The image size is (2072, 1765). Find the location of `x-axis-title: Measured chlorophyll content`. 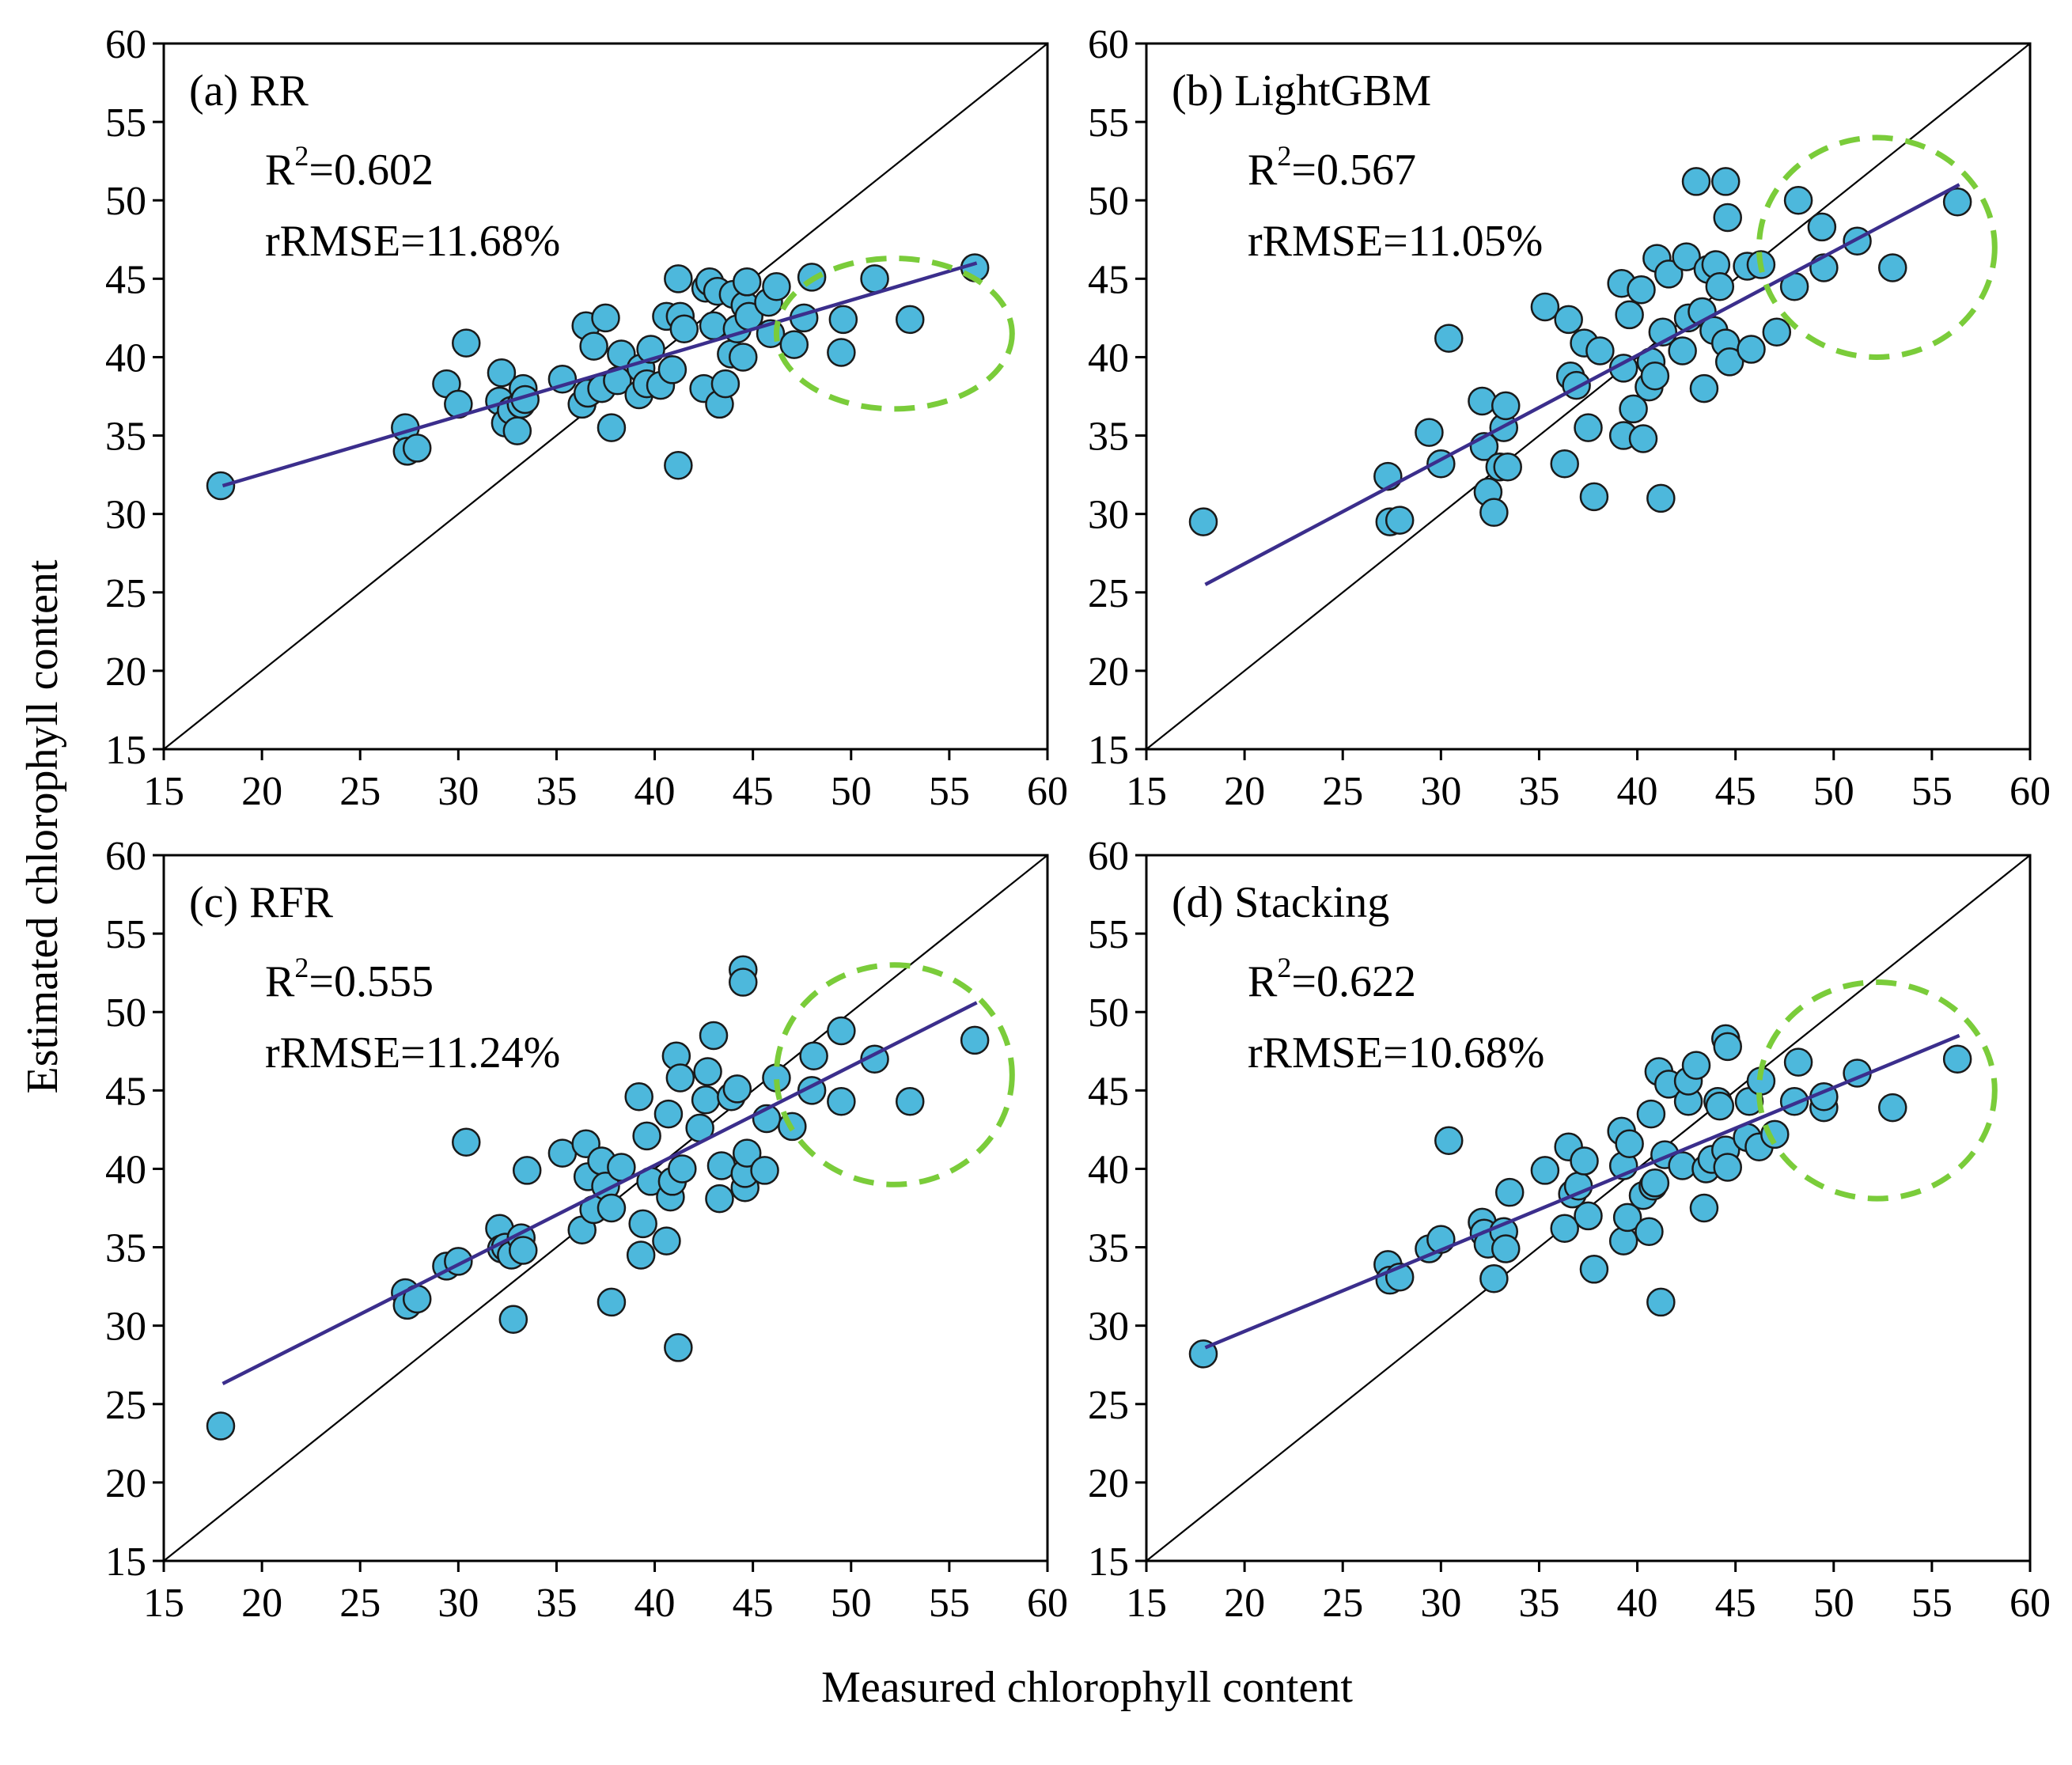

x-axis-title: Measured chlorophyll content is located at coordinates (1087, 1687).